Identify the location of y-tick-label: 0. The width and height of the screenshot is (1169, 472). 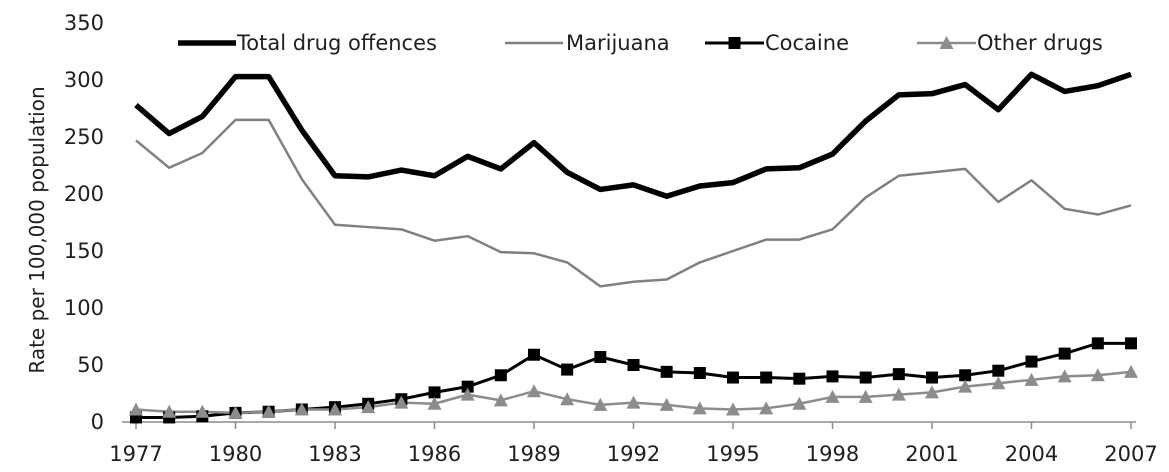
(97, 422).